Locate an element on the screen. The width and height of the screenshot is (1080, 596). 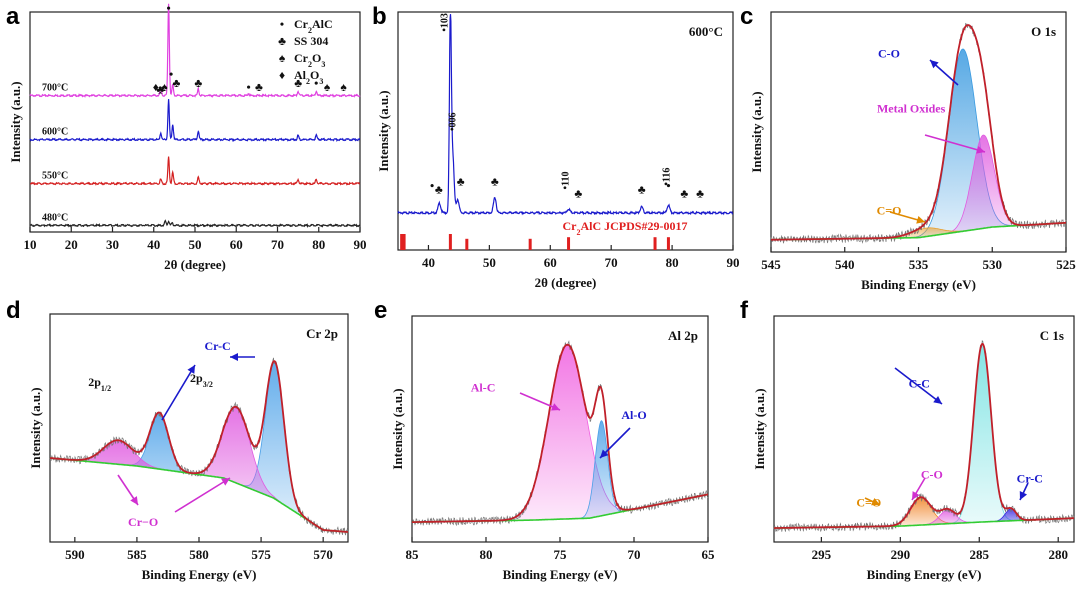
panel-label: c is located at coordinates (746, 16).